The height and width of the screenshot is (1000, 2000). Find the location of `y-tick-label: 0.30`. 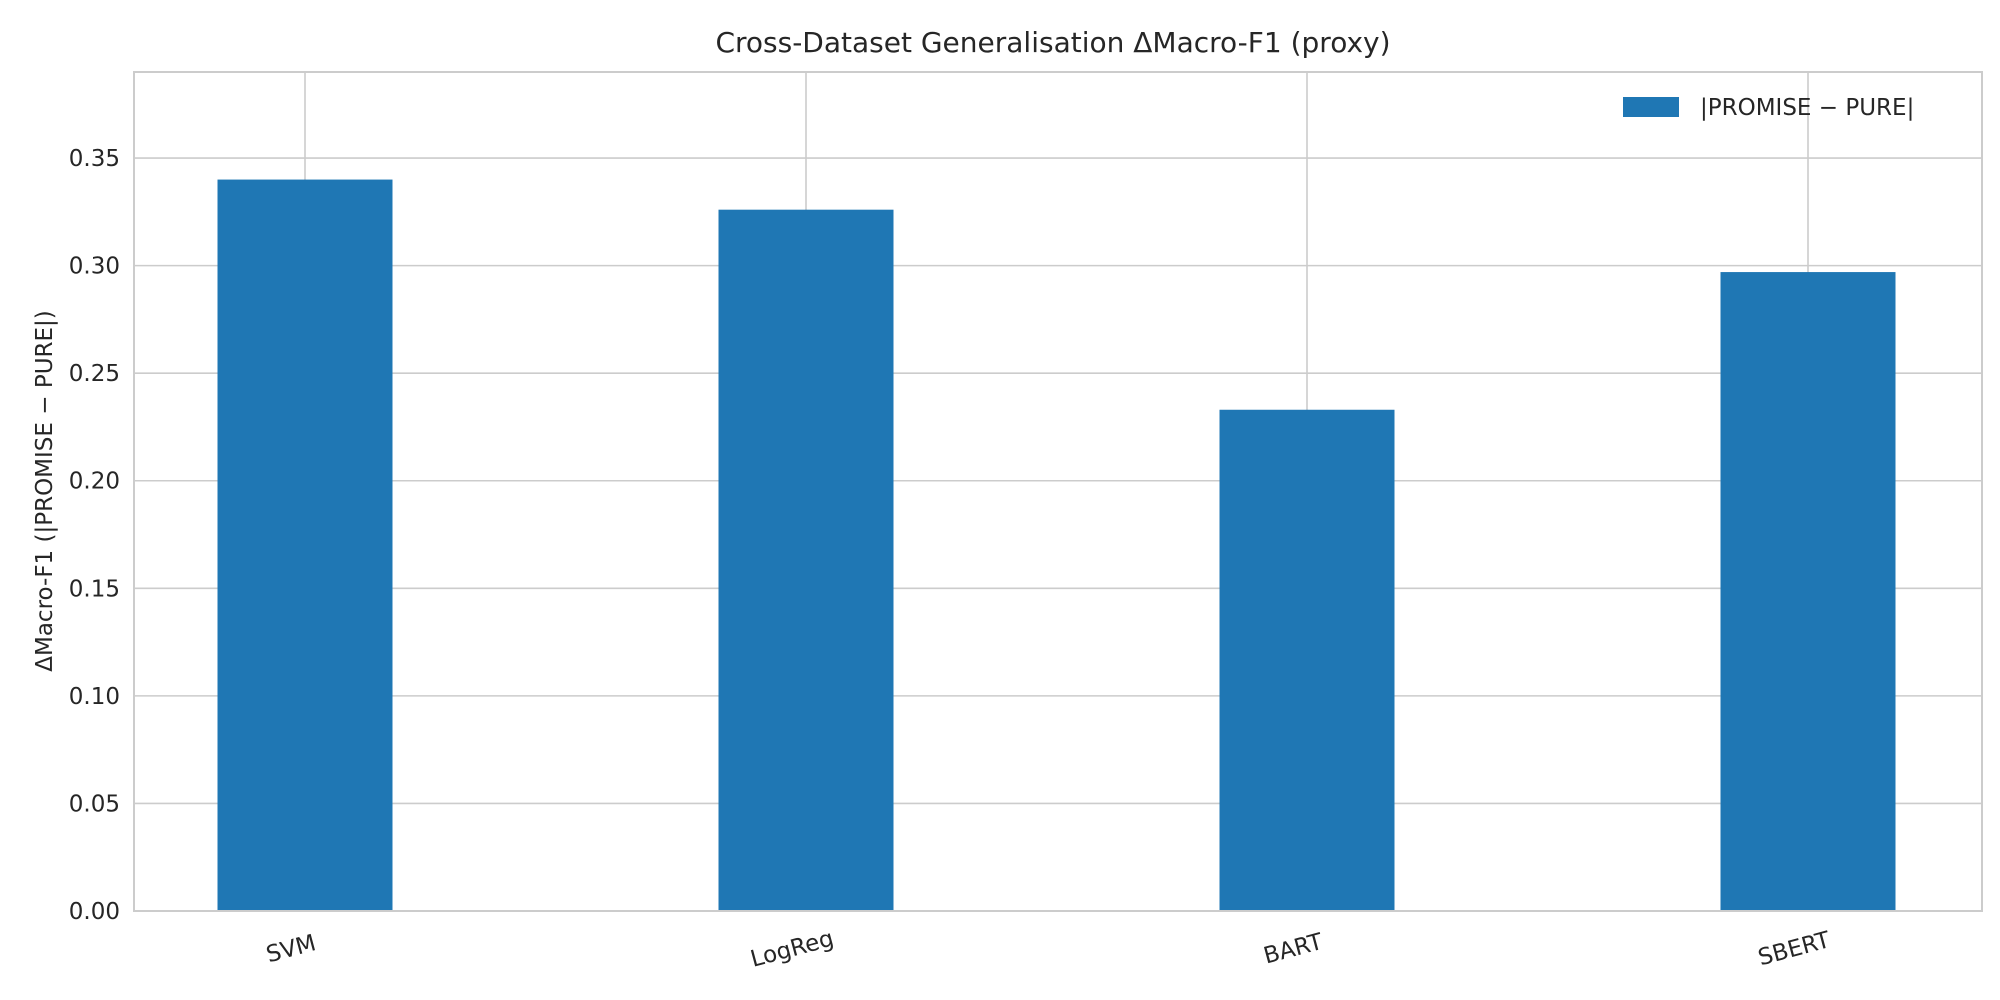

y-tick-label: 0.30 is located at coordinates (94, 267).